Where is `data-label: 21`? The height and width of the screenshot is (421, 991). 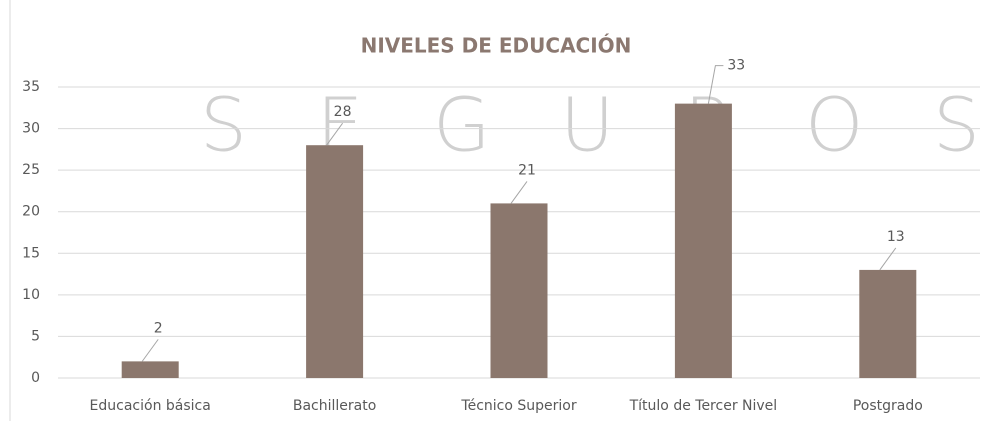 data-label: 21 is located at coordinates (527, 170).